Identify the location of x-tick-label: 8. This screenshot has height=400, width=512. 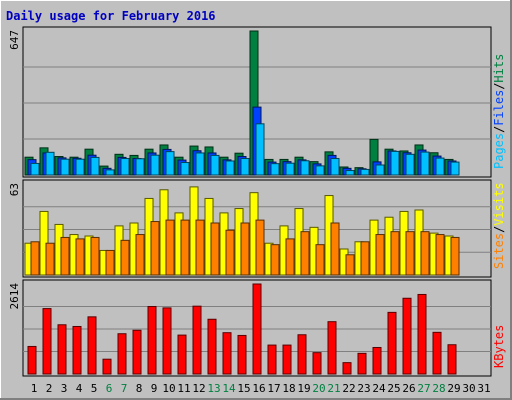
(139, 388).